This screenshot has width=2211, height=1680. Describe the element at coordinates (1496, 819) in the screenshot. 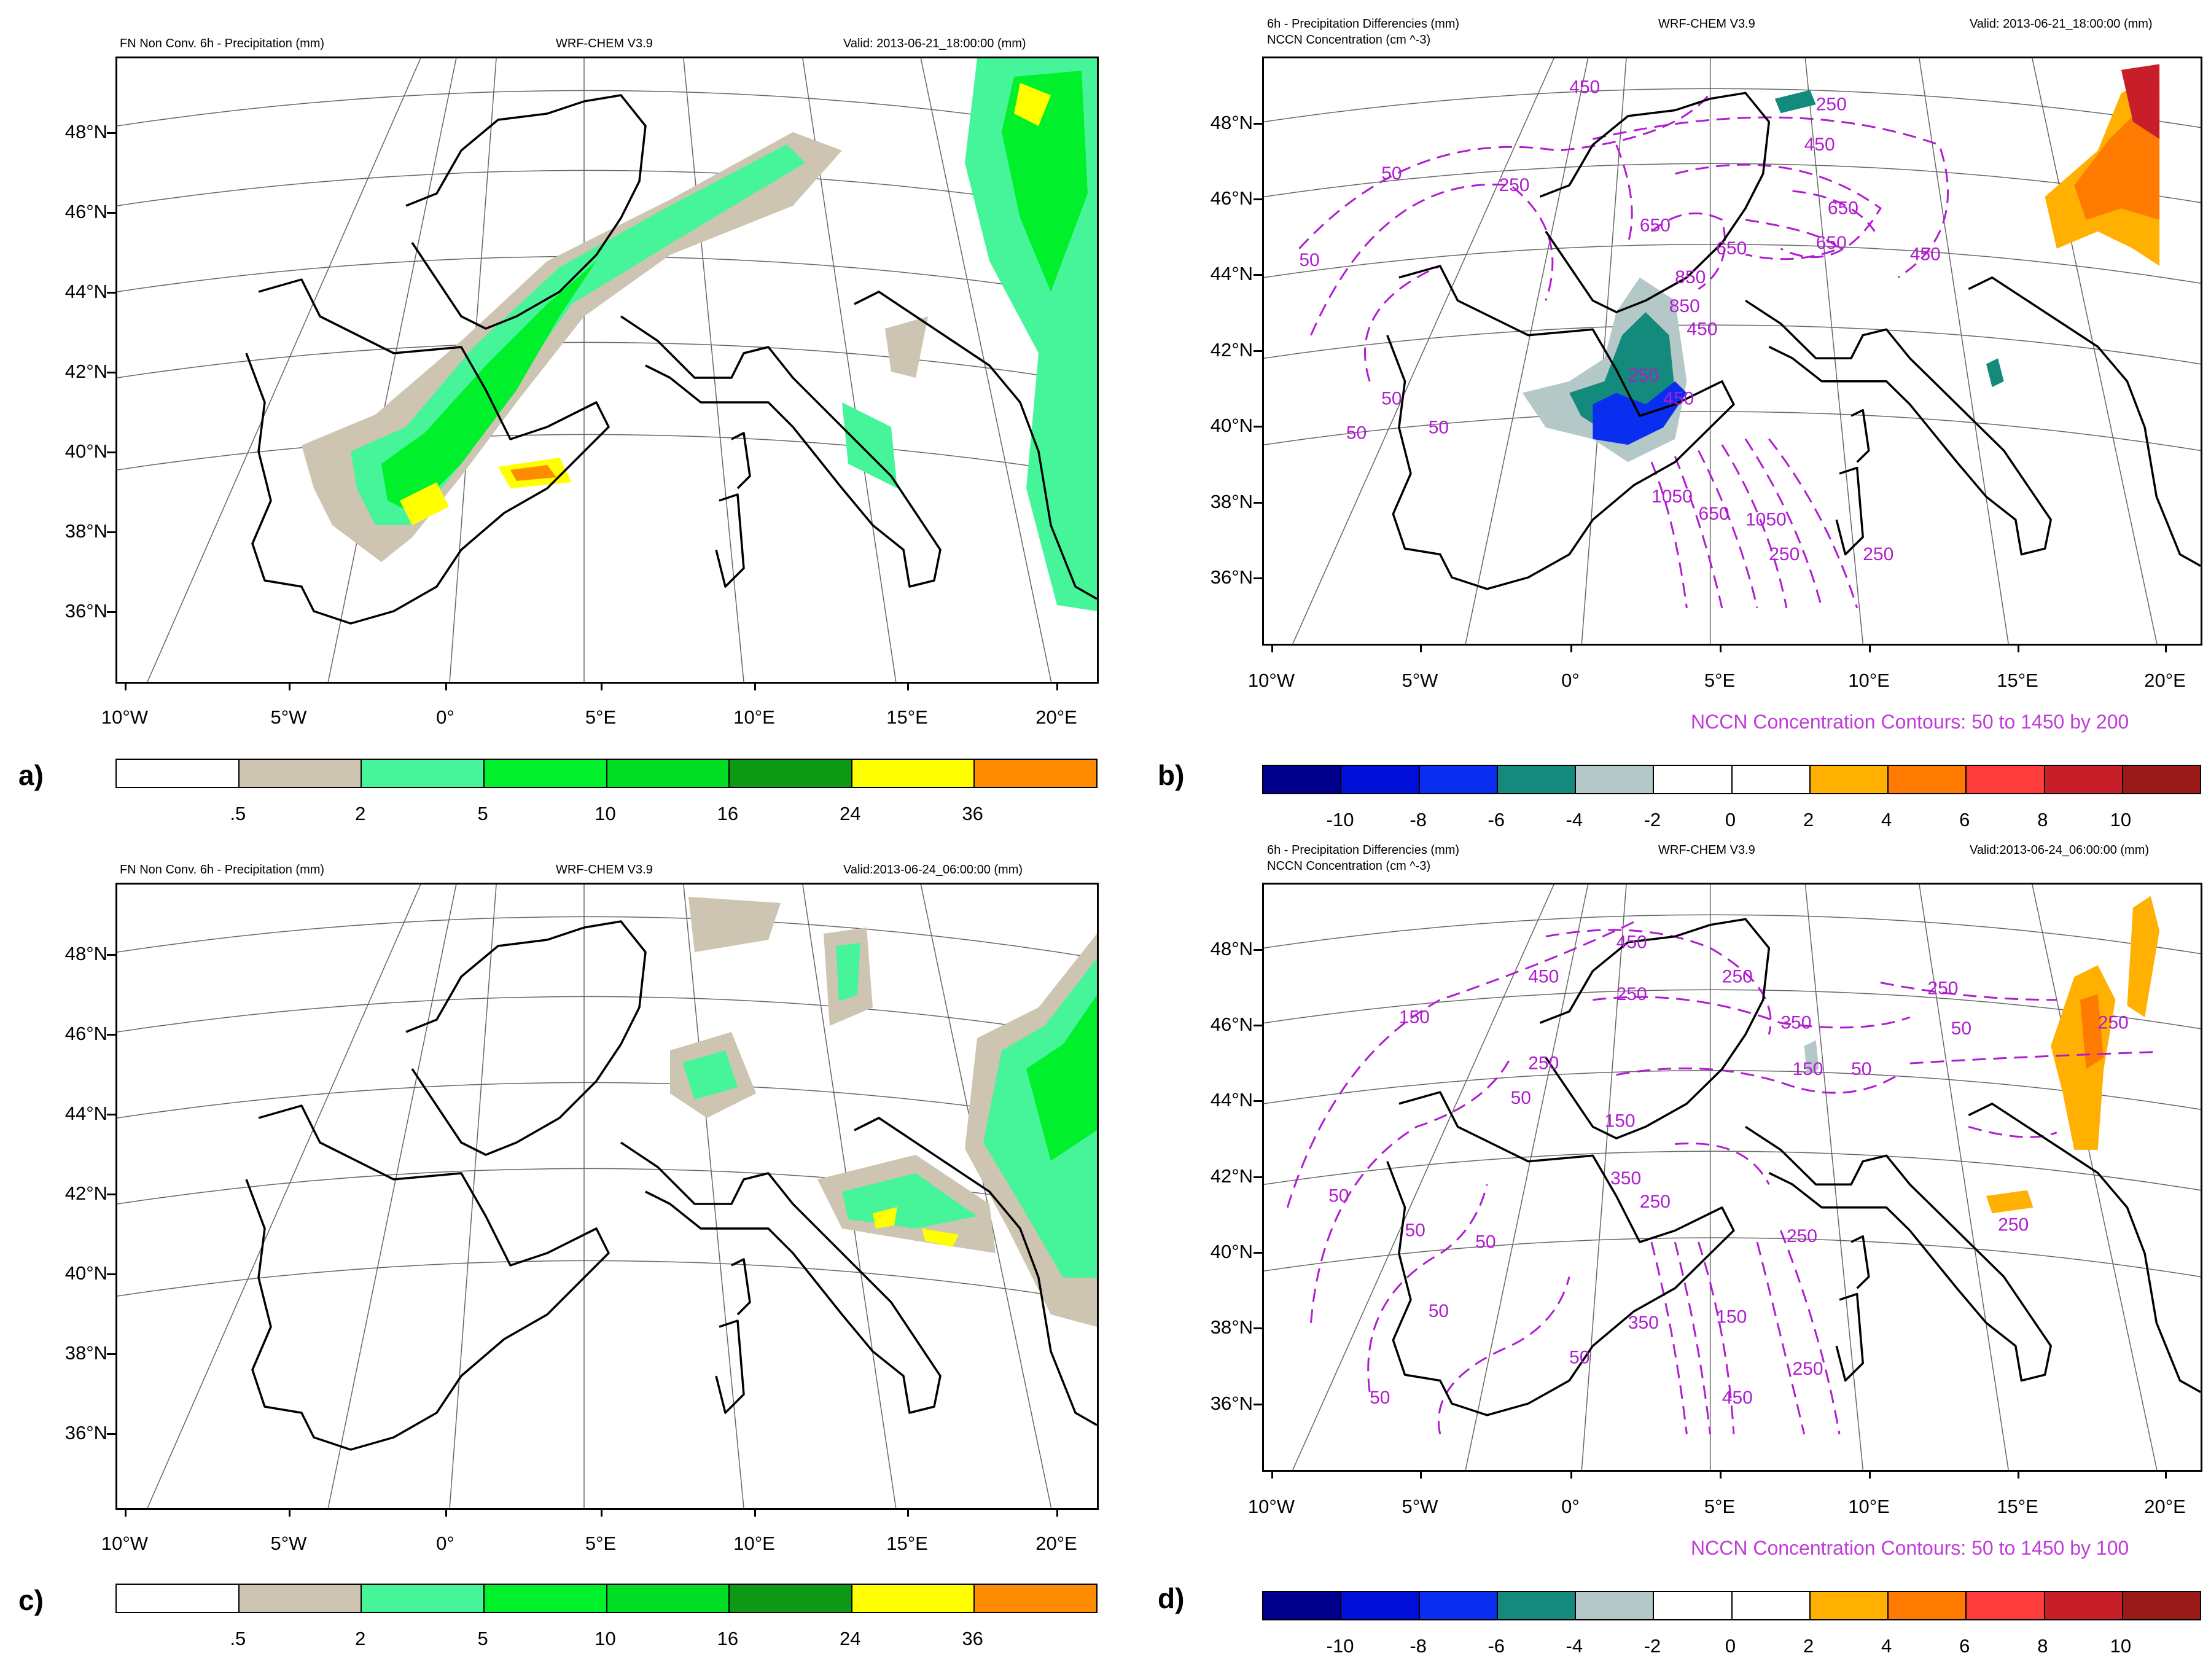

I see `colorbar-label: -6` at that location.